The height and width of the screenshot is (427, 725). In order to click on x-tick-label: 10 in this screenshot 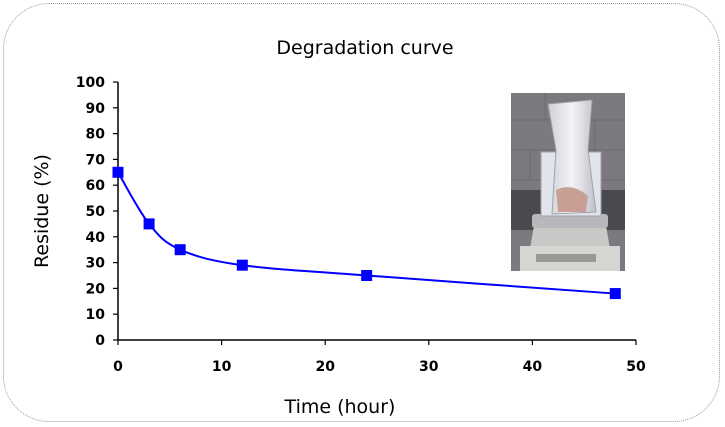, I will do `click(222, 367)`.